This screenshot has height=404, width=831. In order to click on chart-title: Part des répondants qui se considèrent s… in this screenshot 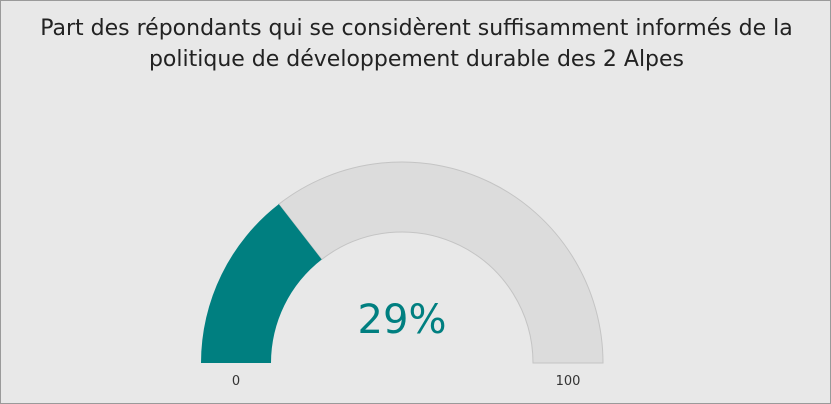, I will do `click(416, 44)`.